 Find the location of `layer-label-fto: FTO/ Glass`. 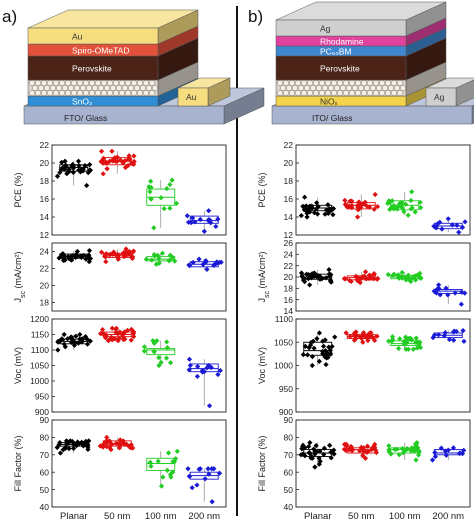

layer-label-fto: FTO/ Glass is located at coordinates (85, 118).